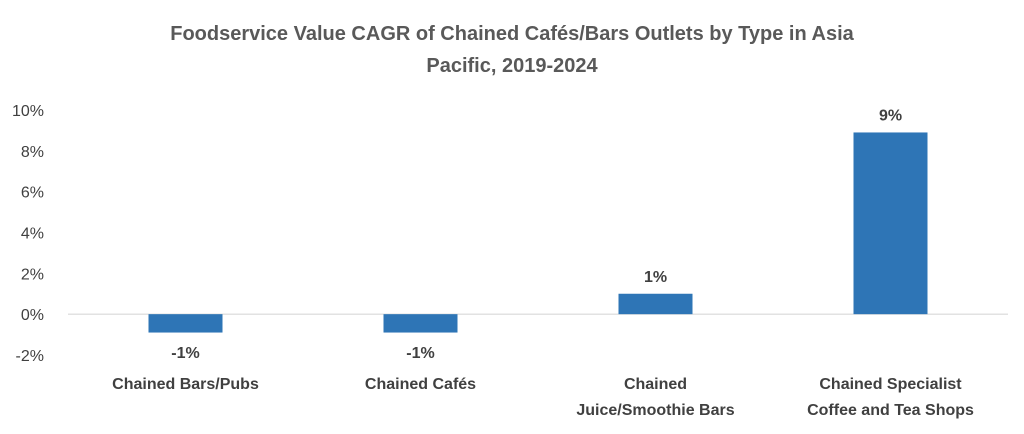 Image resolution: width=1024 pixels, height=434 pixels. What do you see at coordinates (890, 410) in the screenshot?
I see `category-label: Coffee and Tea Shops` at bounding box center [890, 410].